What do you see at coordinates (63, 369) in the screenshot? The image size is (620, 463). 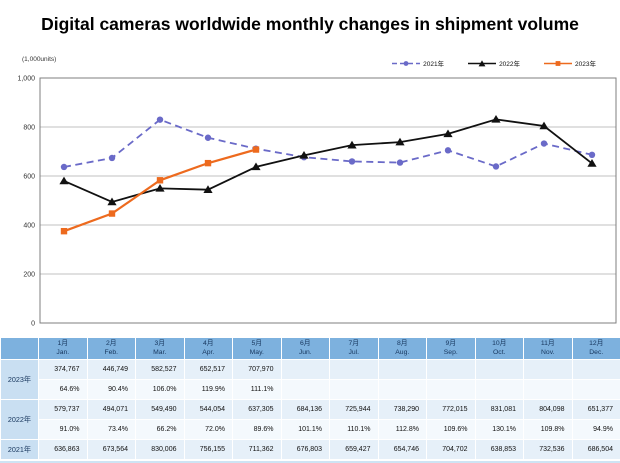 I see `value-cell: 374,767` at bounding box center [63, 369].